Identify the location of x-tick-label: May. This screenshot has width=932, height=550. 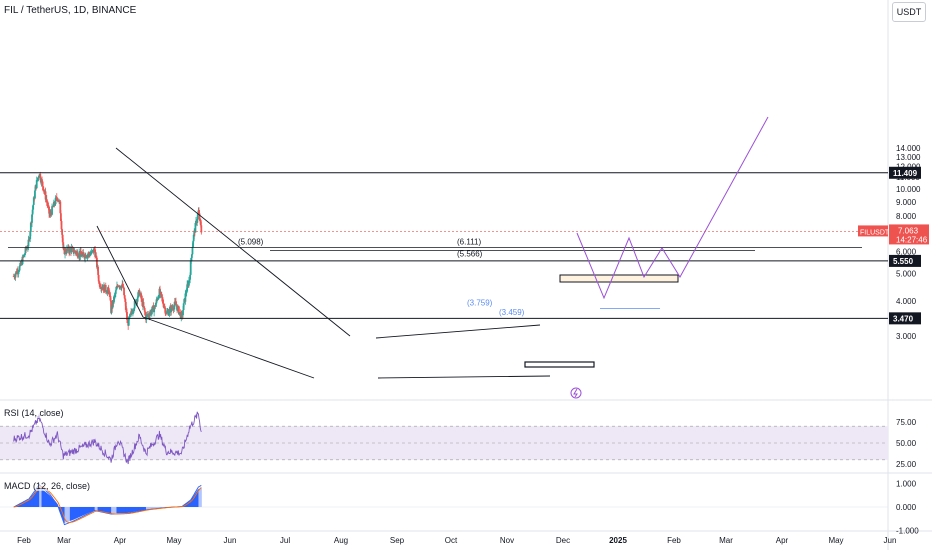
(835, 540).